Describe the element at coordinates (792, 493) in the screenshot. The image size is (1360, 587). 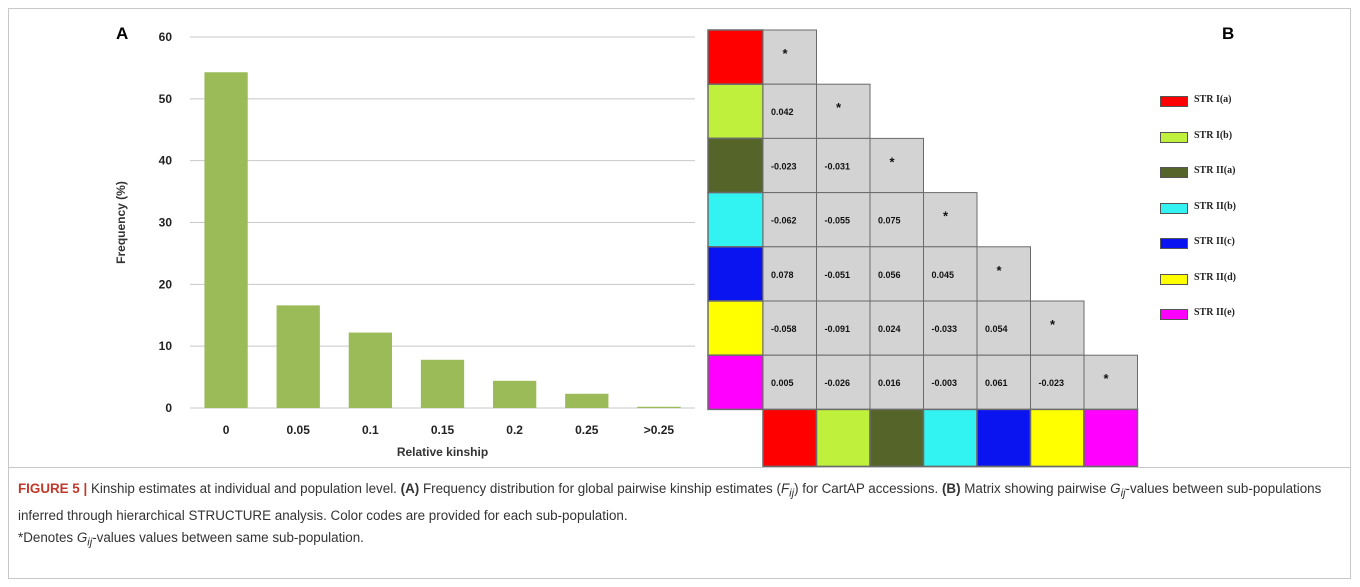
I see `caption-a-subscript: ij` at that location.